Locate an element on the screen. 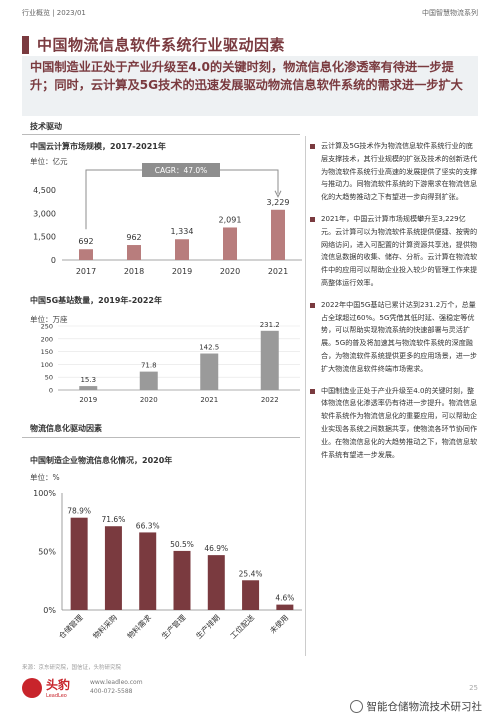 This screenshot has height=722, width=500. y-tick-label: 250 is located at coordinates (47, 327).